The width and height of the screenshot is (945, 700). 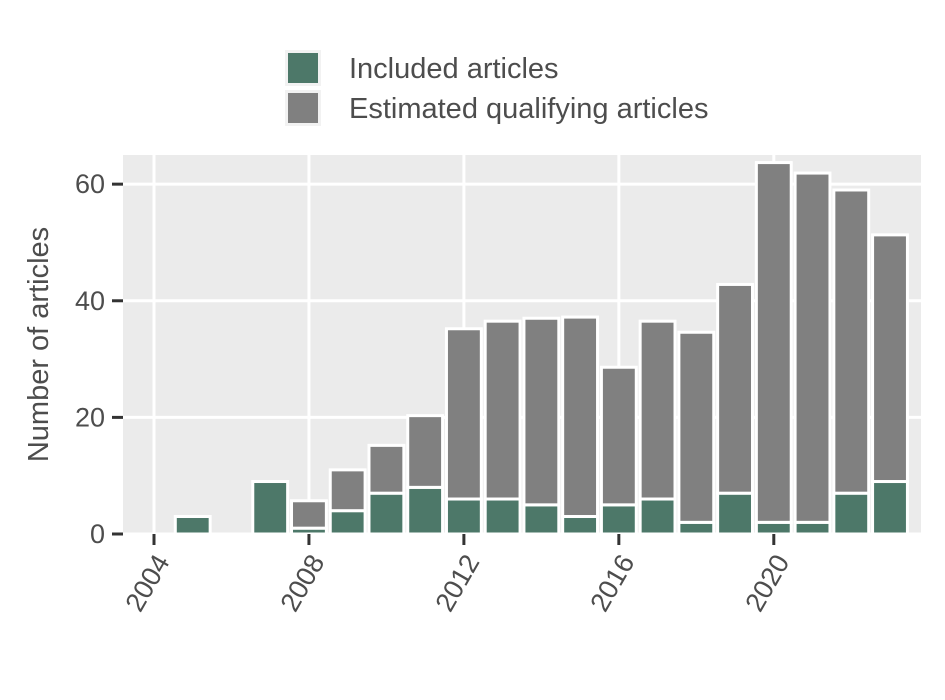 What do you see at coordinates (90, 301) in the screenshot?
I see `y-tick-label: 40` at bounding box center [90, 301].